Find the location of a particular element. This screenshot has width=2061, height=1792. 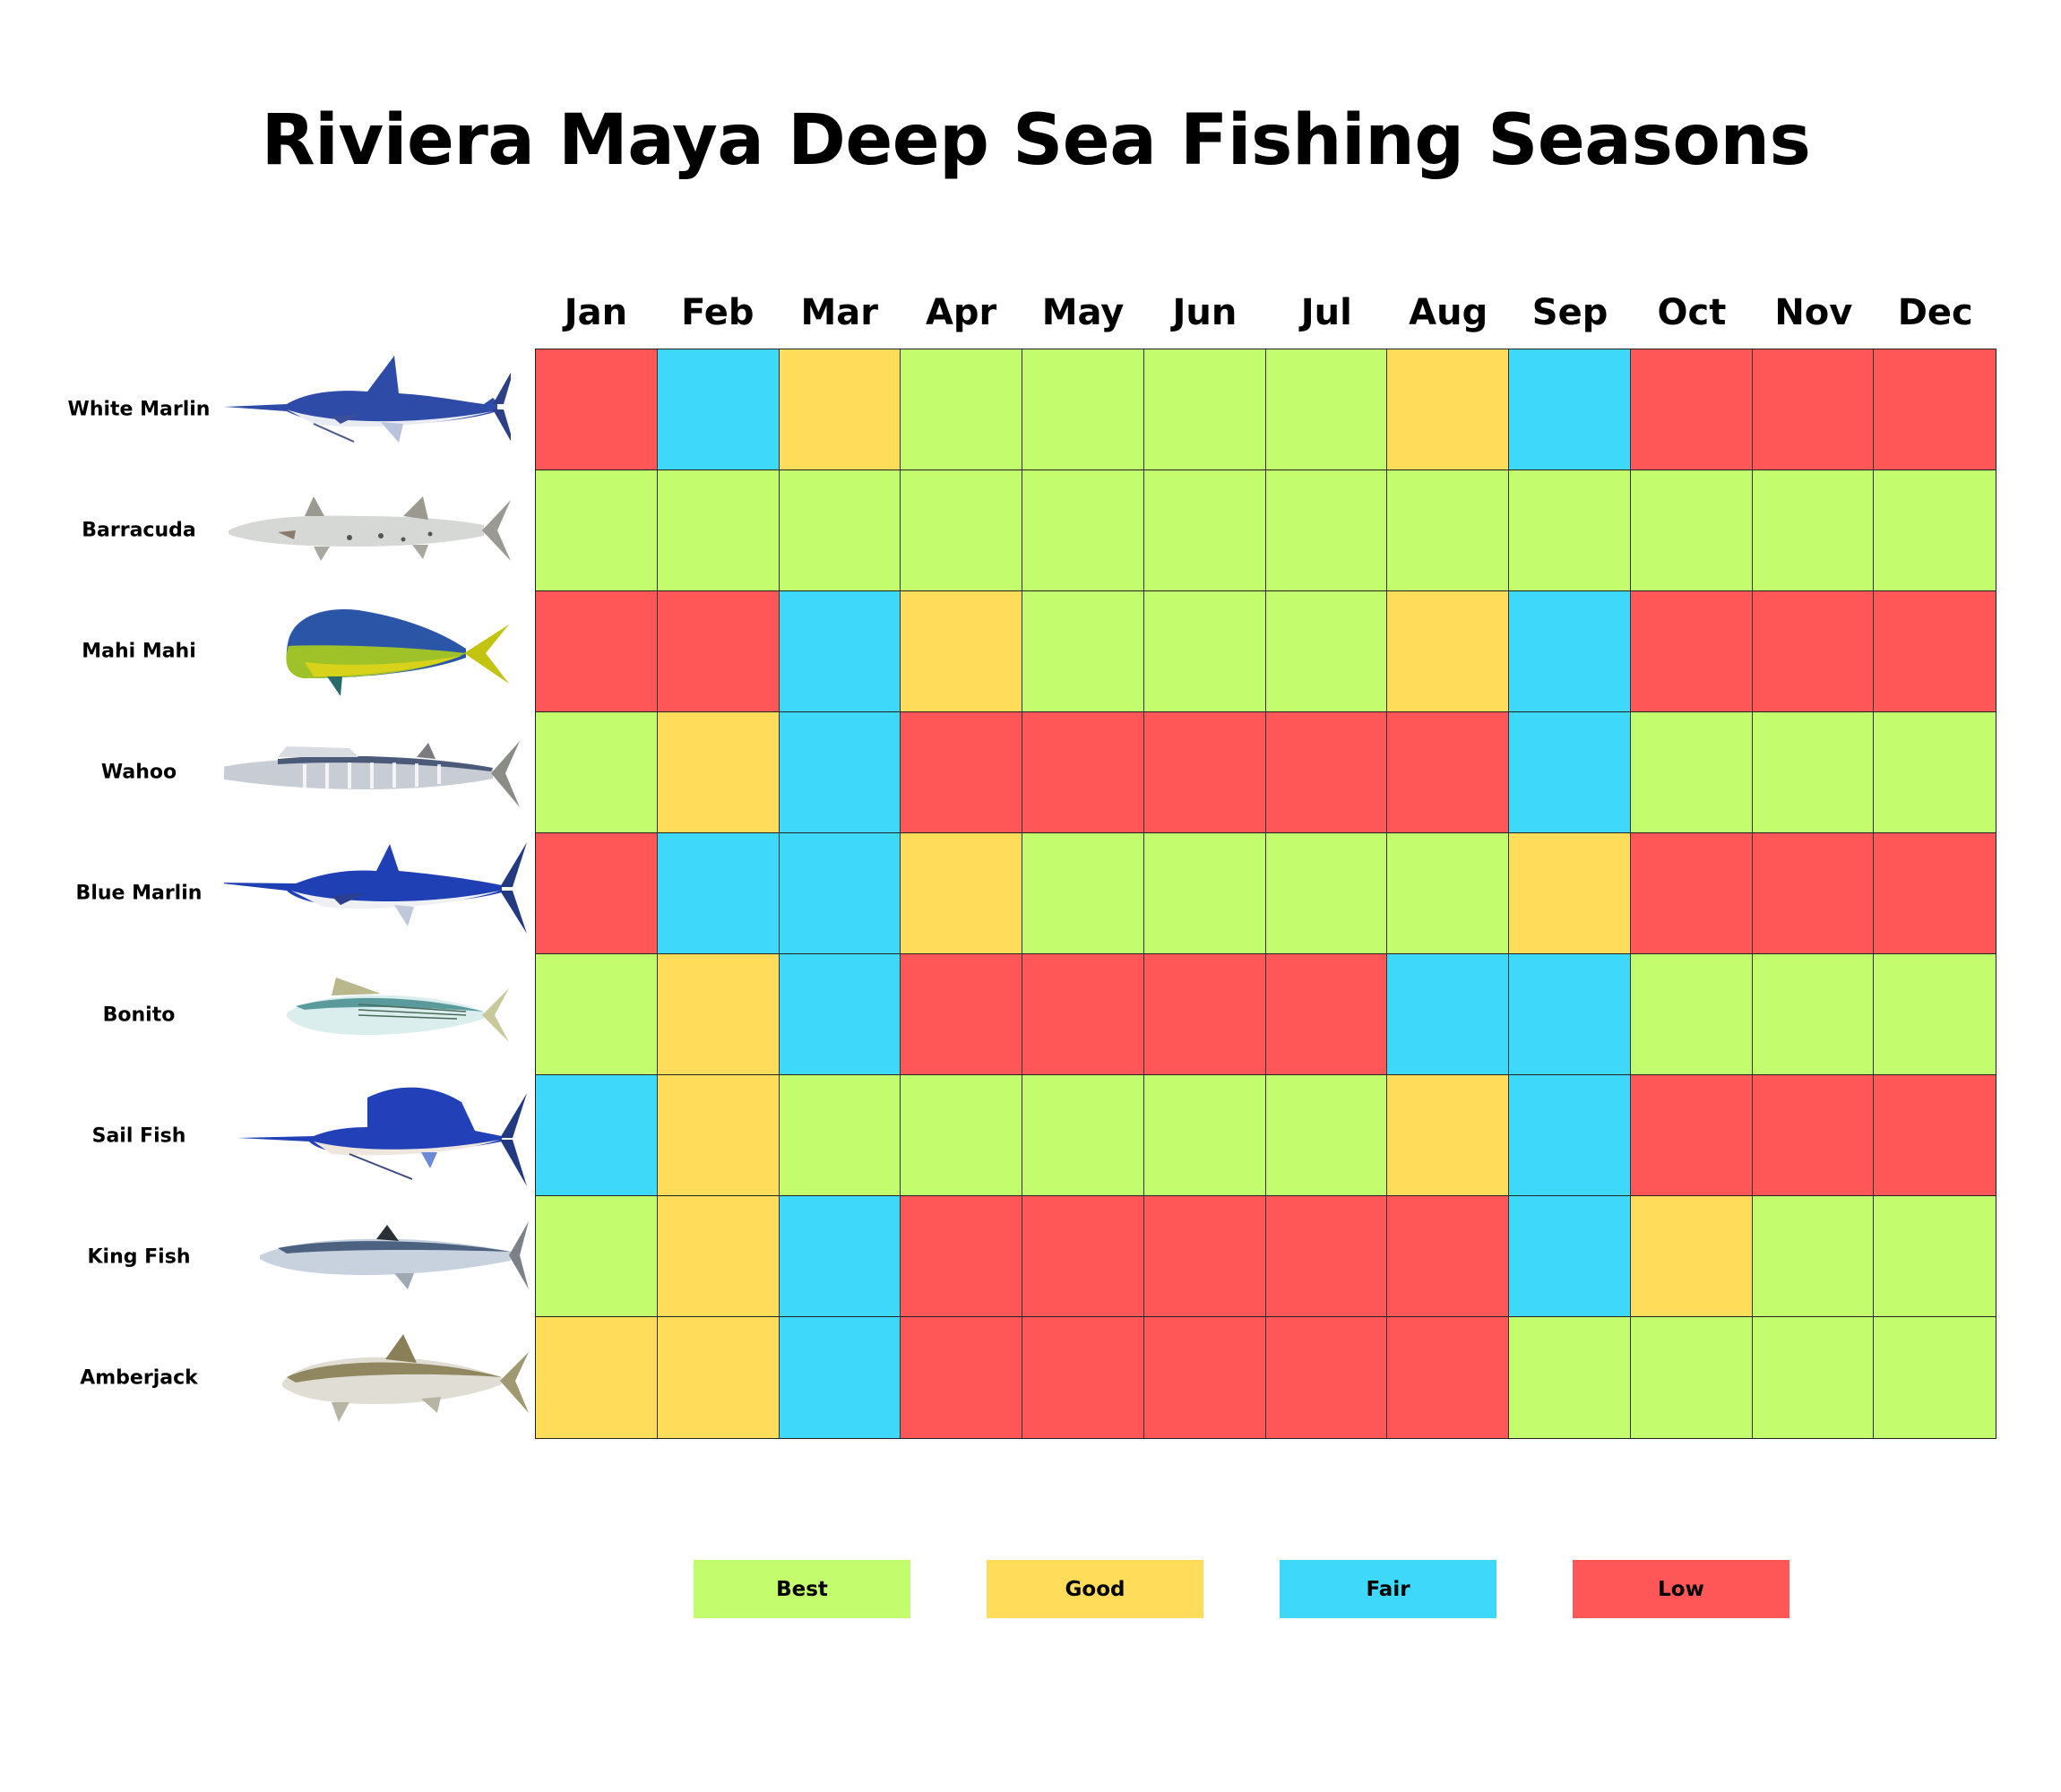

bonito-icon is located at coordinates (398, 1010).